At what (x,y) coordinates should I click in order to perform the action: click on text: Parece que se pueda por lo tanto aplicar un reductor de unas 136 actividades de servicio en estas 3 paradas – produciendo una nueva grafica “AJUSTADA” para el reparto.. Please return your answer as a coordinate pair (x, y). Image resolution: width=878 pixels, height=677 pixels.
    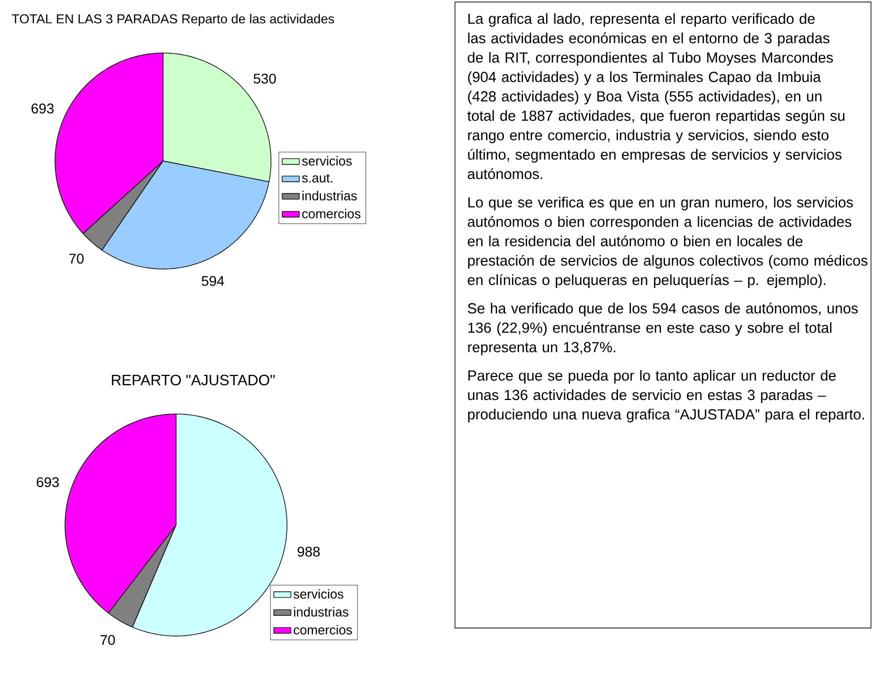
    Looking at the image, I should click on (666, 396).